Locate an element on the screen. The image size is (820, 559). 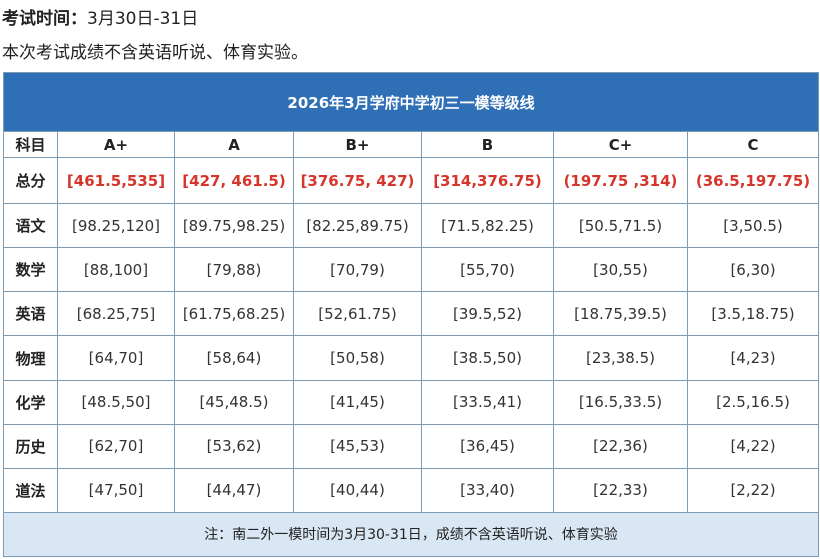
table-title: 2026年3月学府中学初三一模等级线 is located at coordinates (411, 102).